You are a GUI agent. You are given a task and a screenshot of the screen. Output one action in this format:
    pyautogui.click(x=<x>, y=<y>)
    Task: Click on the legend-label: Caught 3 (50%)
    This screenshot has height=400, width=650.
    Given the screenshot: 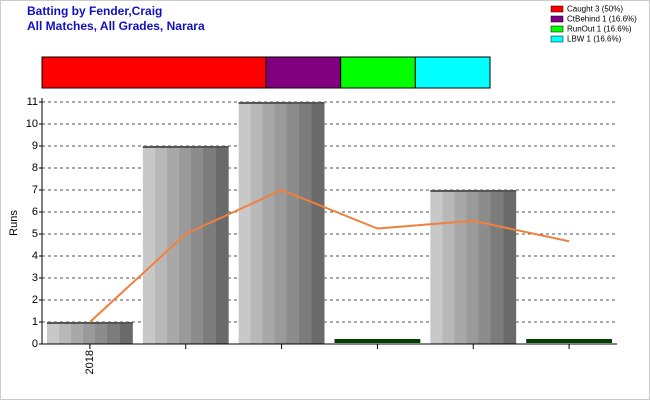 What is the action you would take?
    pyautogui.click(x=595, y=9)
    